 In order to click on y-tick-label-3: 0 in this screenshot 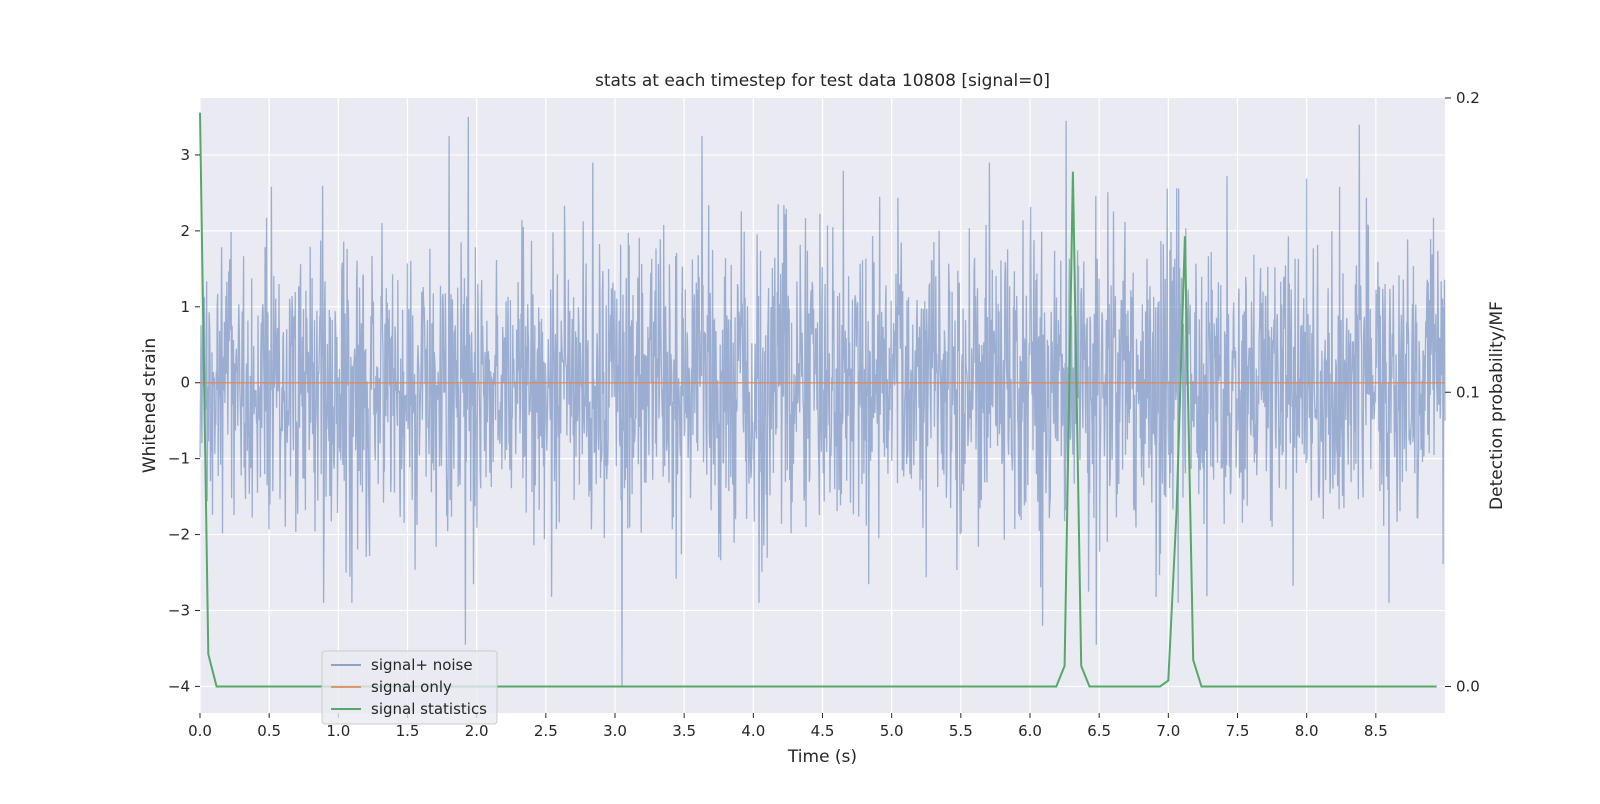, I will do `click(185, 383)`.